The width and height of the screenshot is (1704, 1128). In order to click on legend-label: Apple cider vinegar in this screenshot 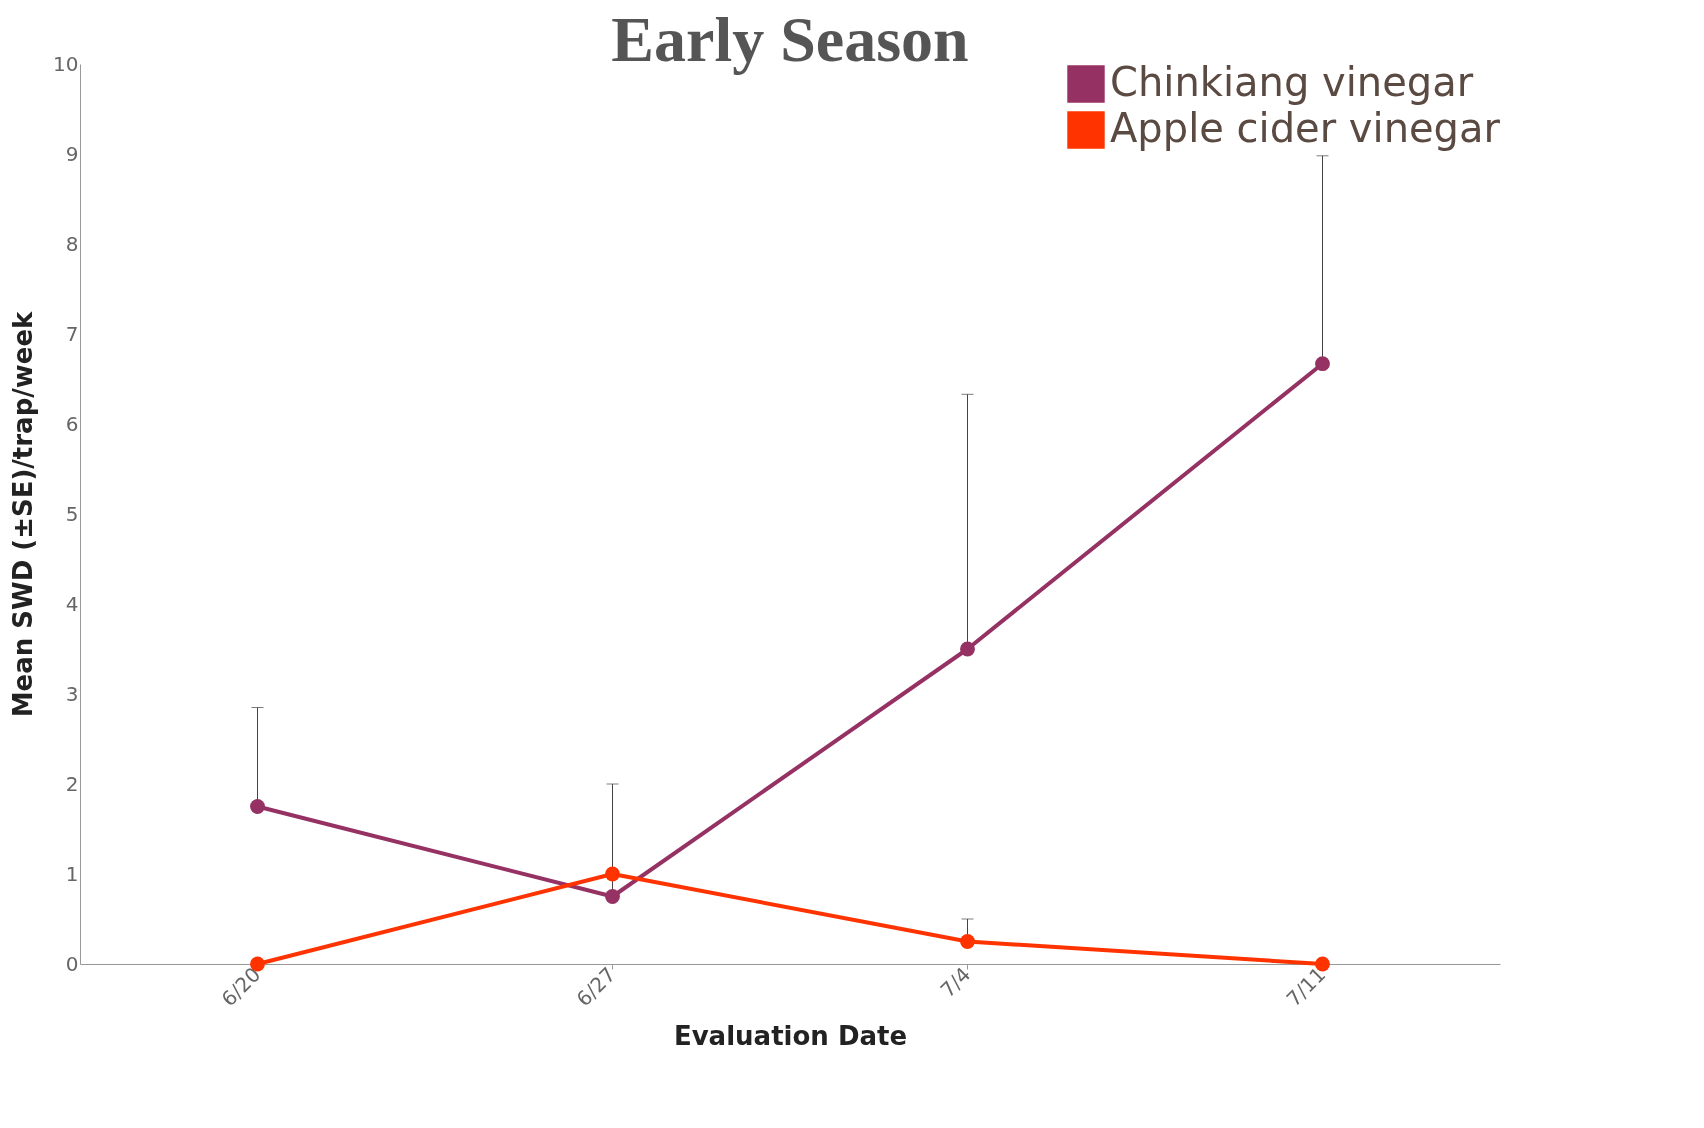, I will do `click(1305, 128)`.